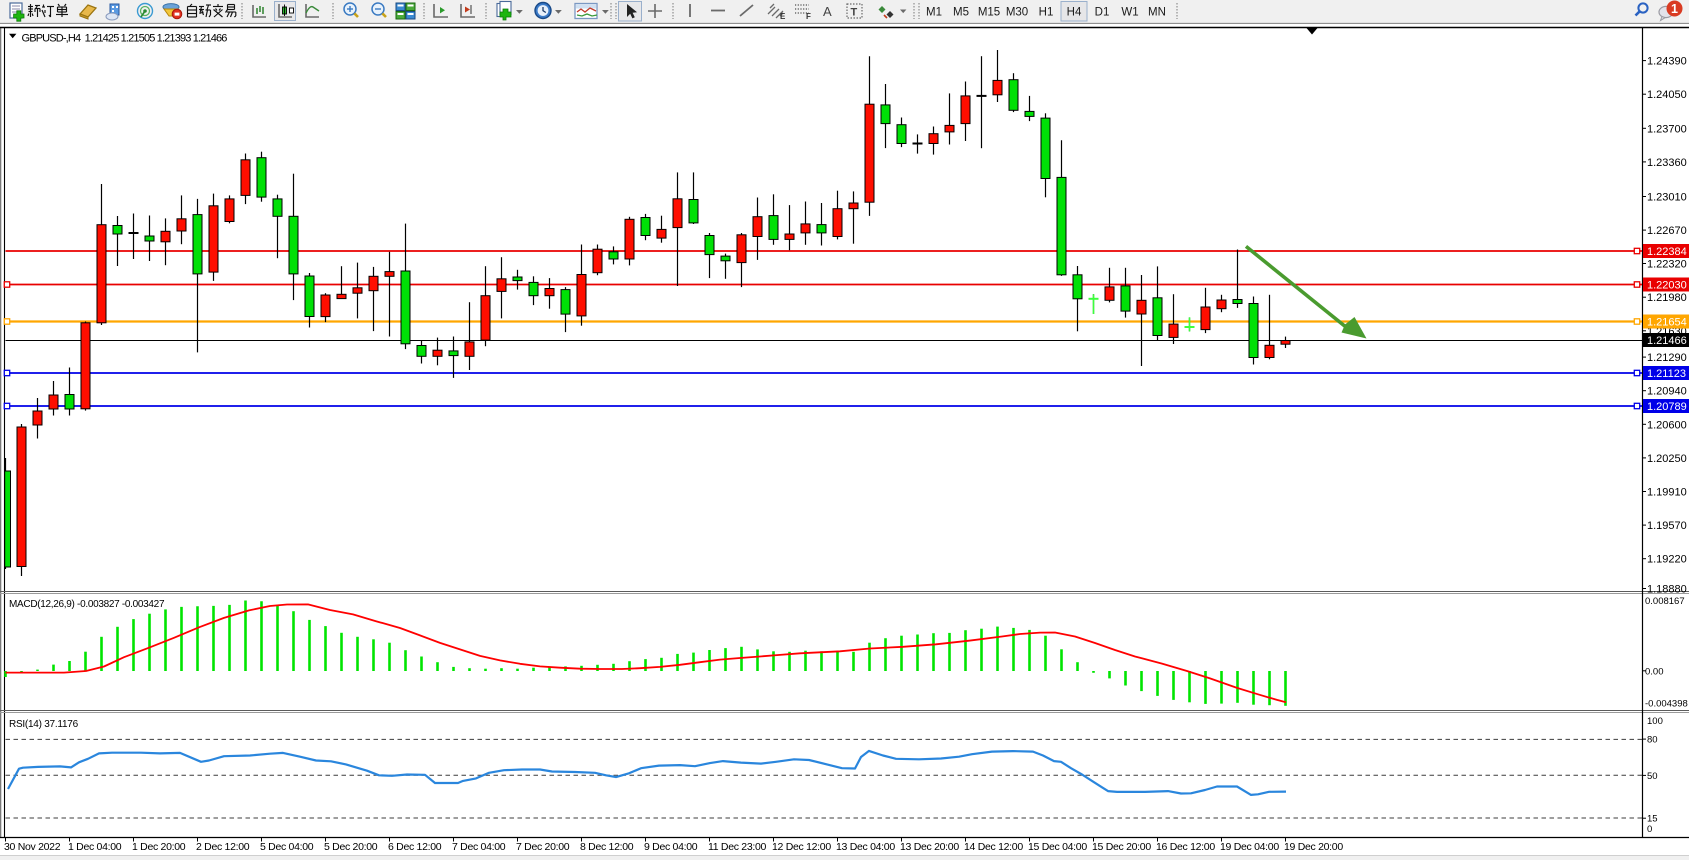 The height and width of the screenshot is (860, 1689). I want to click on svg-text: M5, so click(961, 13).